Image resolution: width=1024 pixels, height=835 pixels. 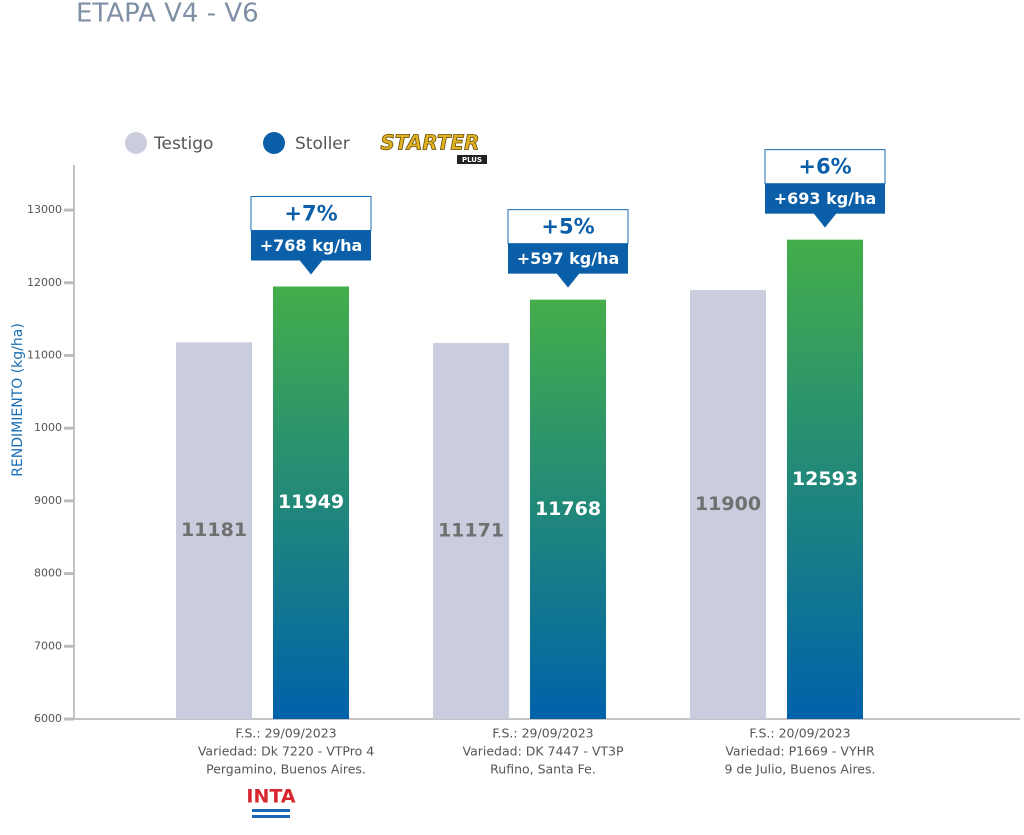 I want to click on value-label: 11171, so click(x=471, y=531).